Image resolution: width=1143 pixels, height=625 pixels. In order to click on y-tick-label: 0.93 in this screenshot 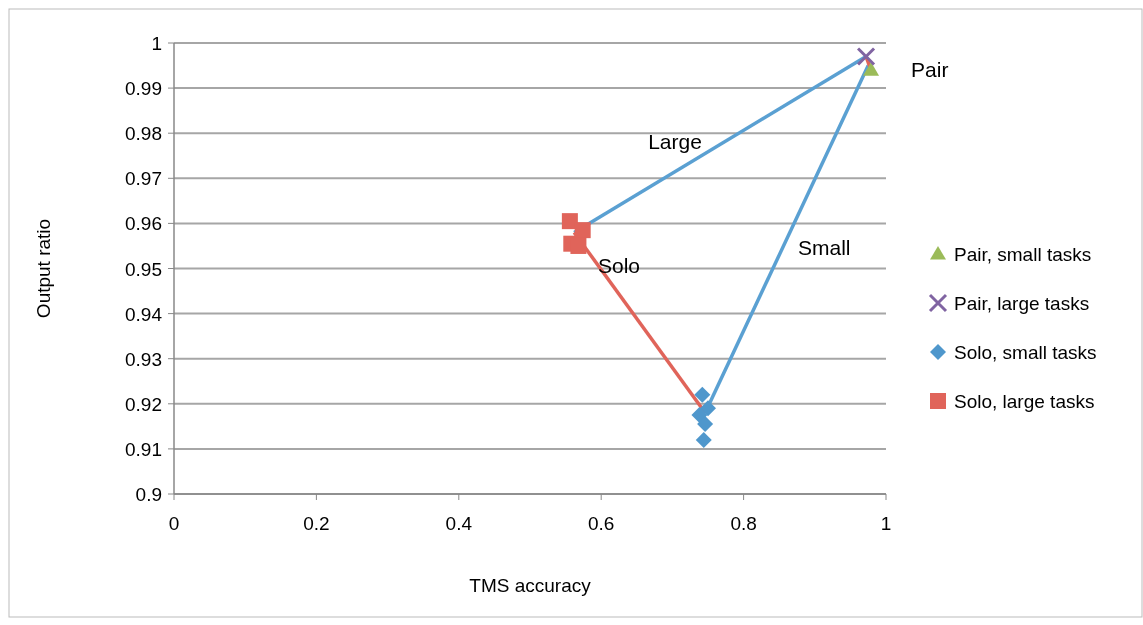, I will do `click(143, 359)`.